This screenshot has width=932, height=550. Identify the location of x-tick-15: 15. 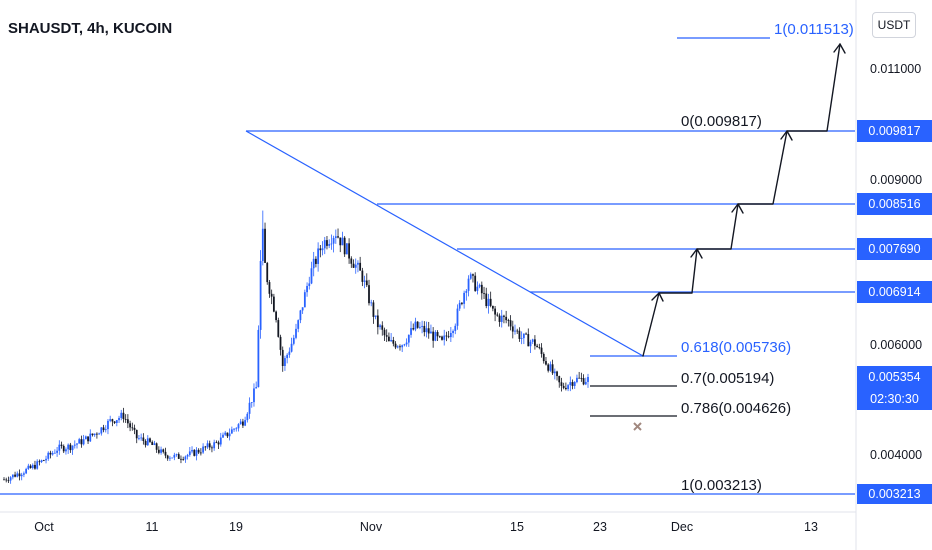
(517, 527).